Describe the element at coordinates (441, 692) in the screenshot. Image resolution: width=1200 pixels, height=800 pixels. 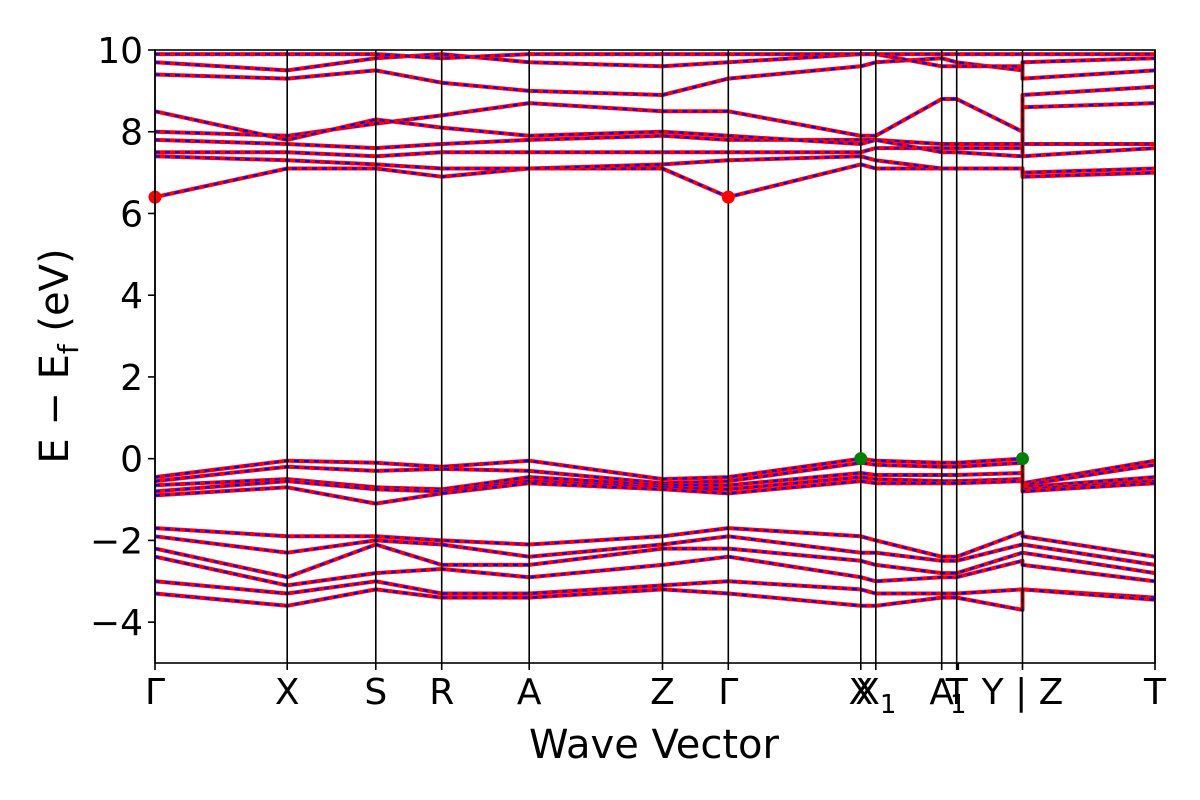
I see `x-tick-label-3: R` at that location.